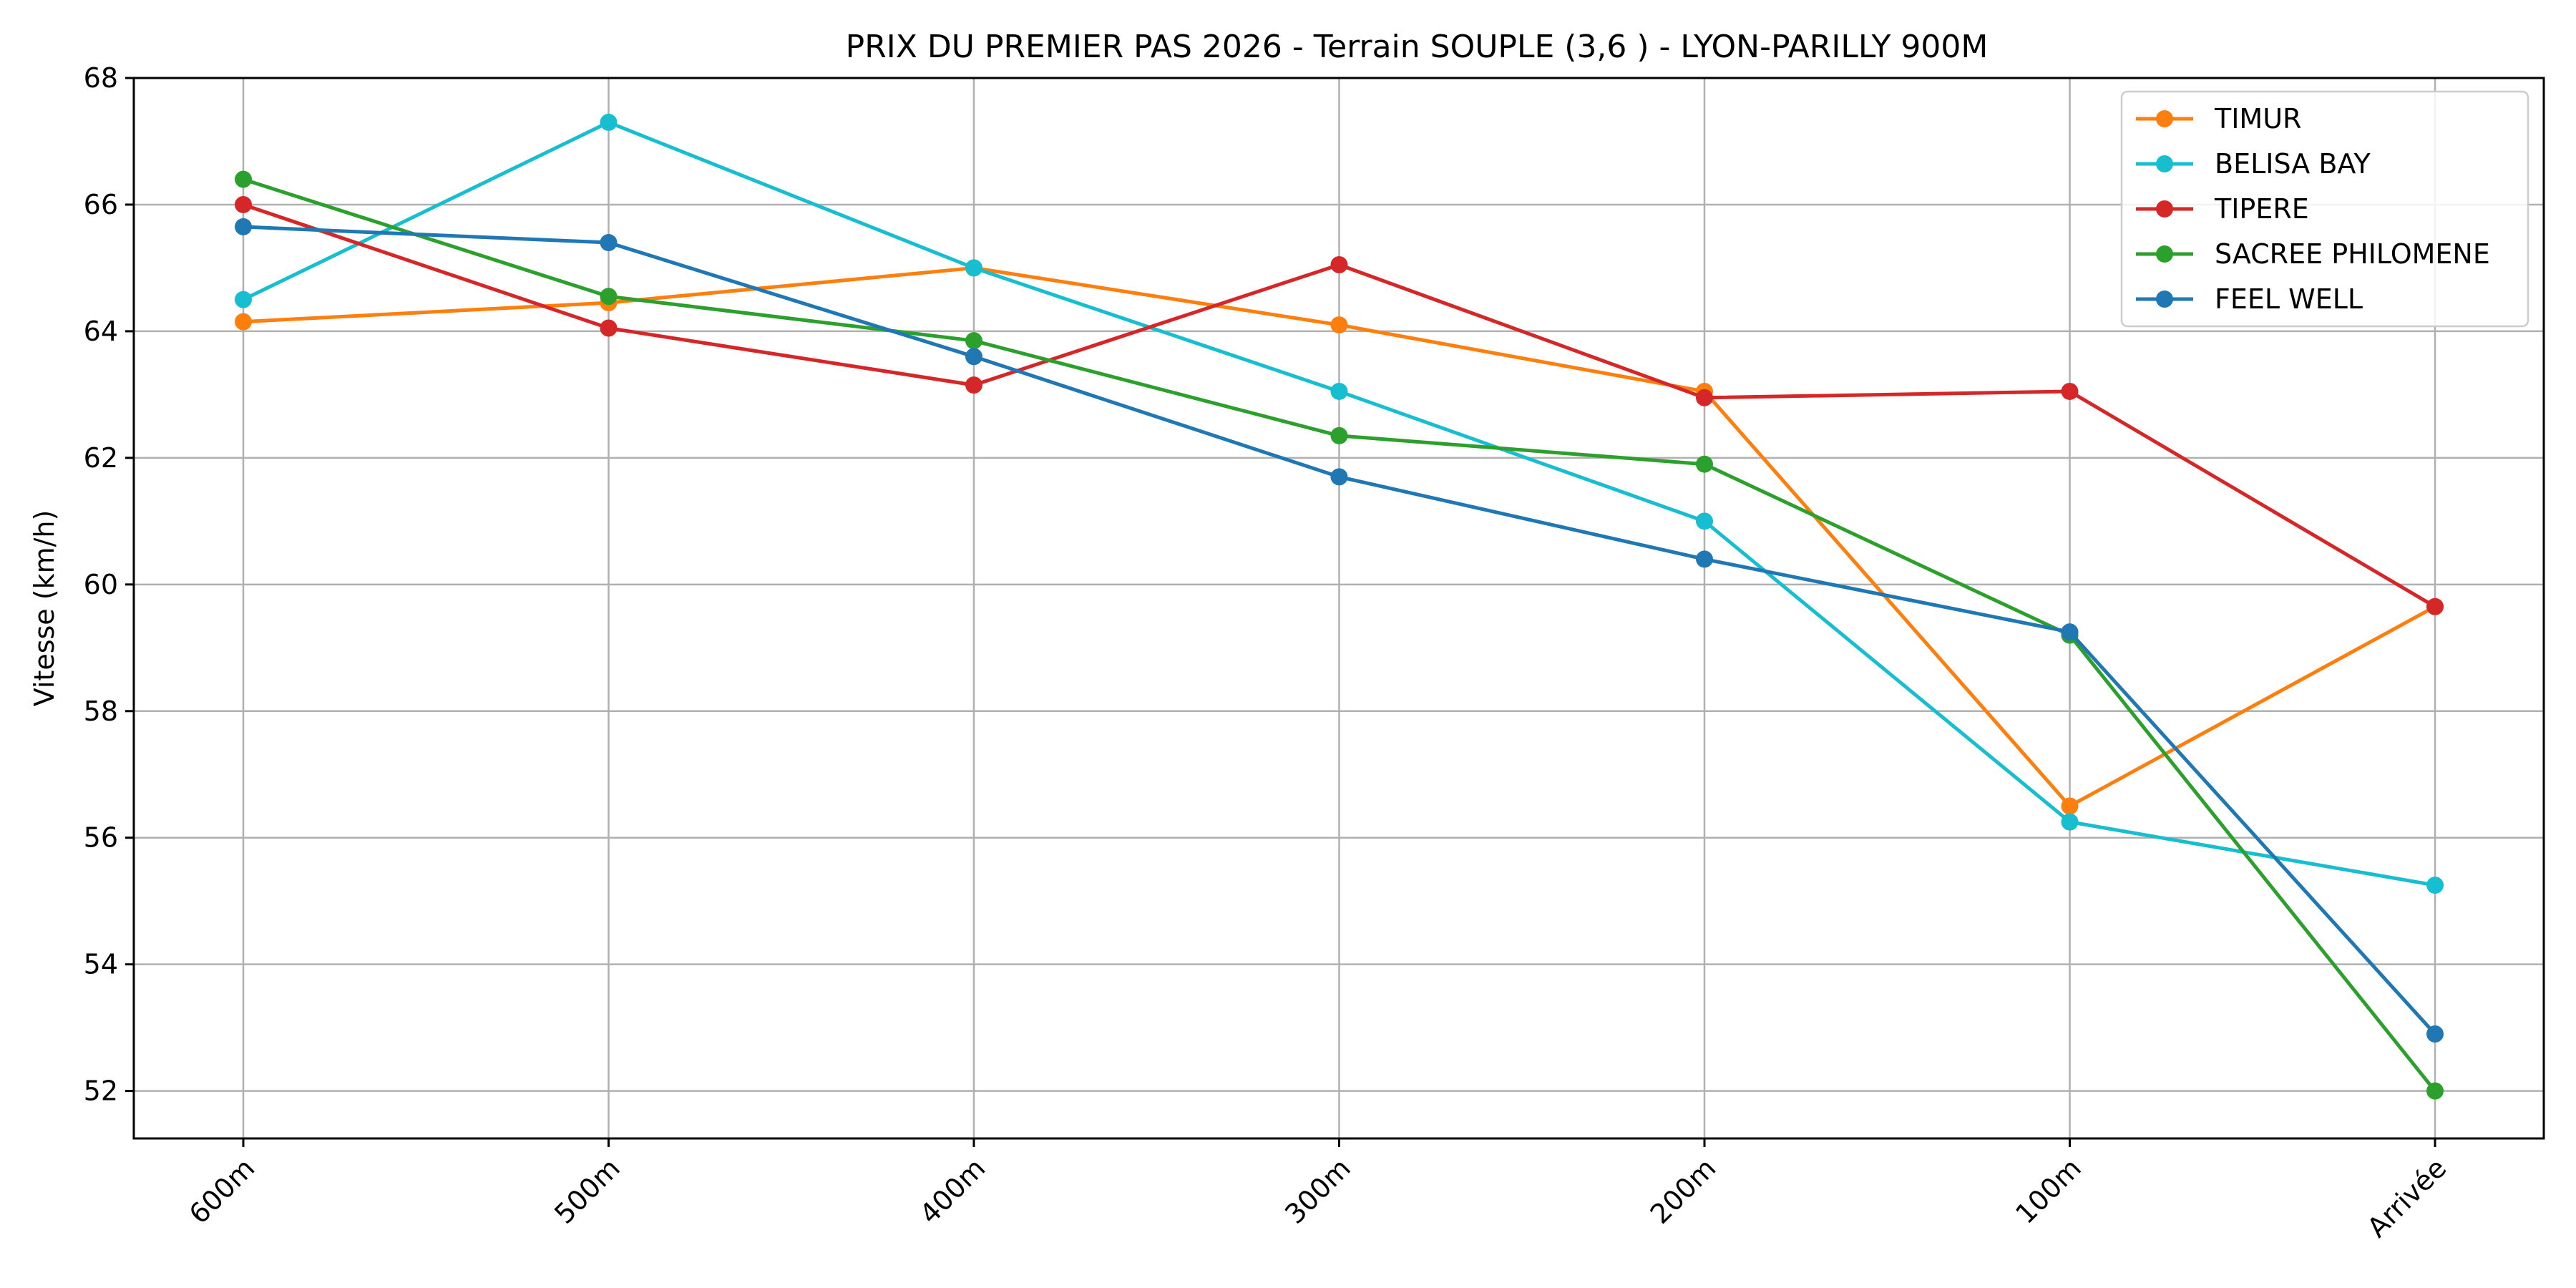 The image size is (2576, 1288). What do you see at coordinates (101, 204) in the screenshot?
I see `y-tick-label: 66` at bounding box center [101, 204].